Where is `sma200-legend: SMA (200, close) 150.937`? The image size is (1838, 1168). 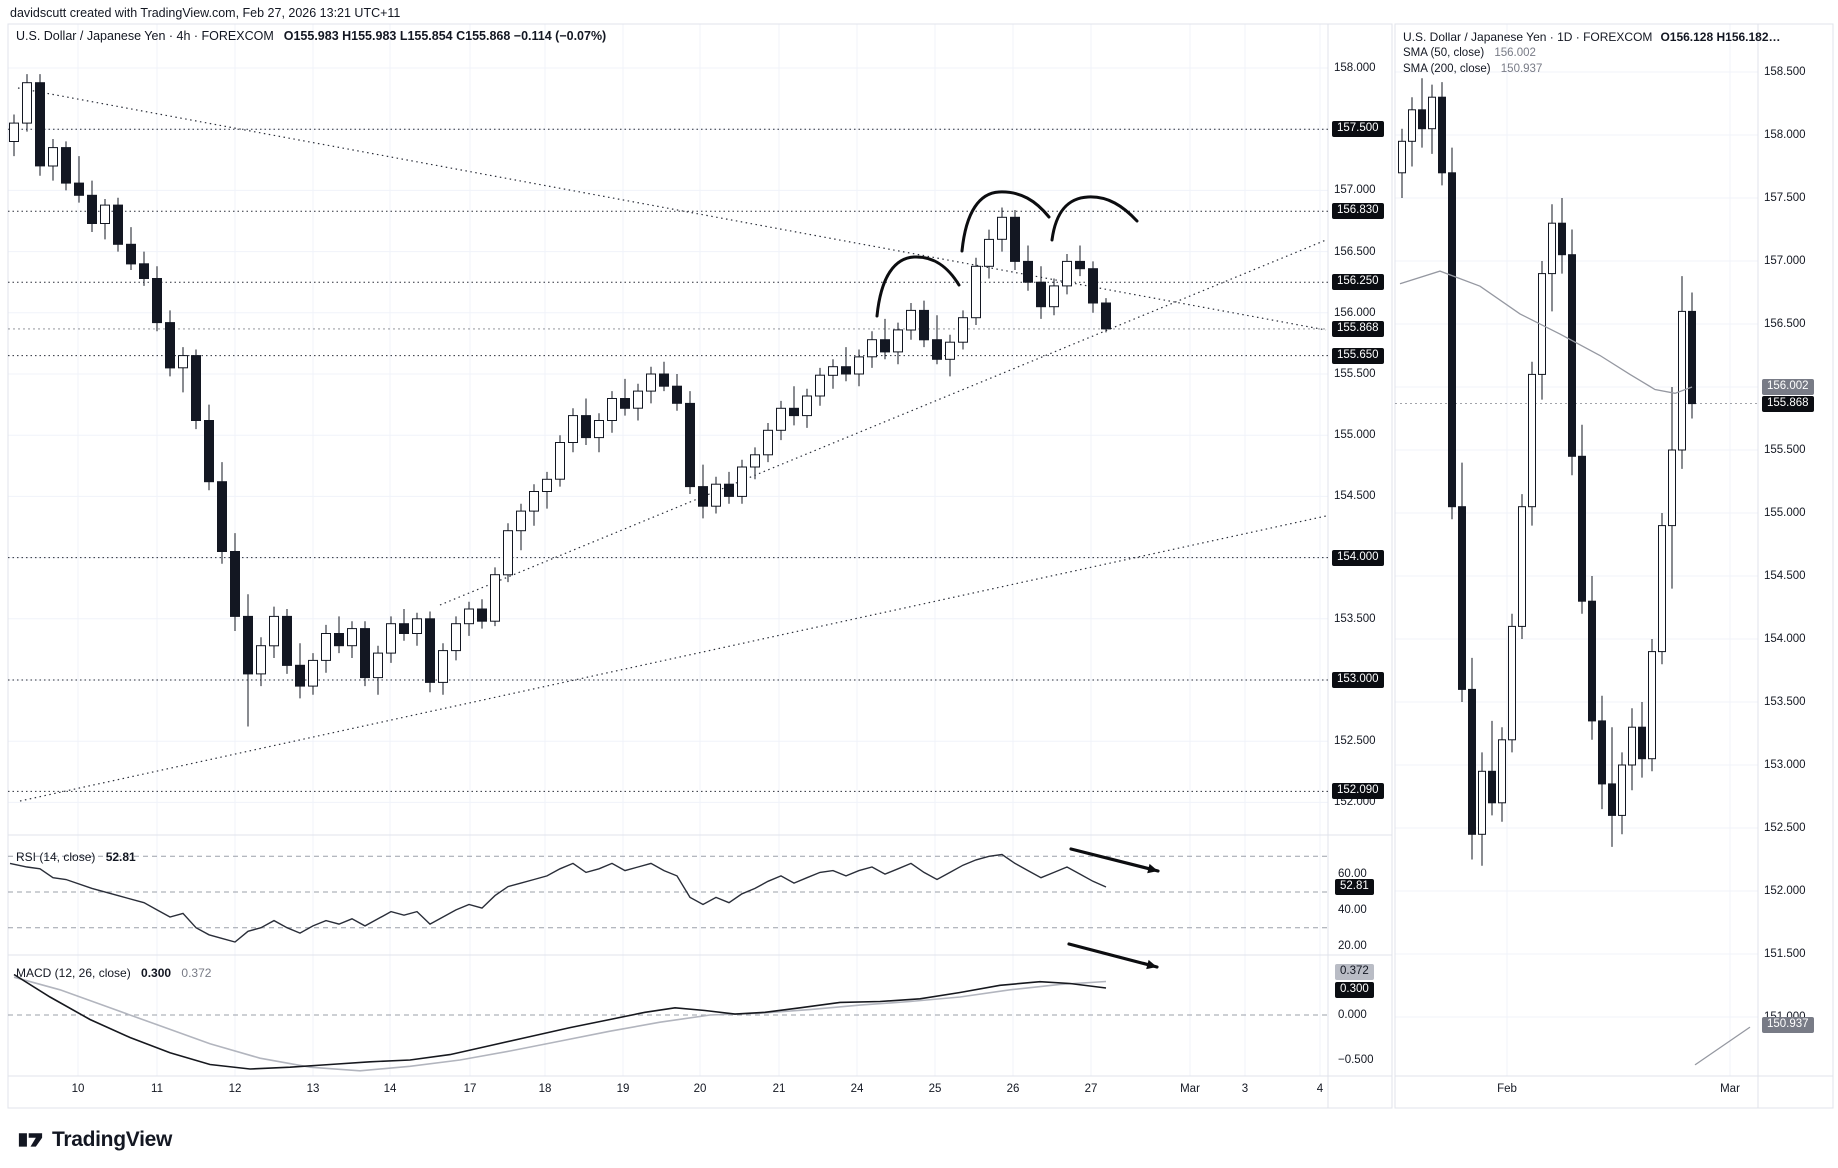
sma200-legend: SMA (200, close) 150.937 is located at coordinates (1472, 69).